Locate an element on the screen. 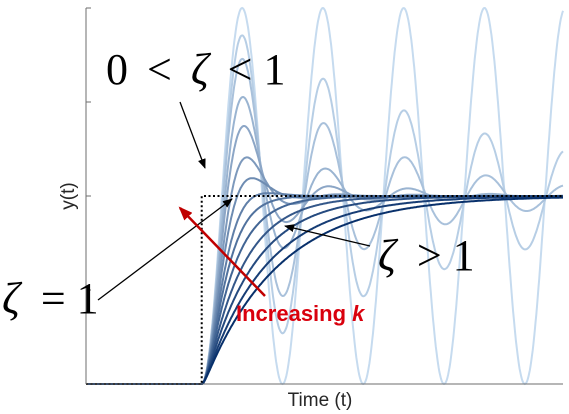  underdamped-label: 0 < ζ < 1 is located at coordinates (195, 69).